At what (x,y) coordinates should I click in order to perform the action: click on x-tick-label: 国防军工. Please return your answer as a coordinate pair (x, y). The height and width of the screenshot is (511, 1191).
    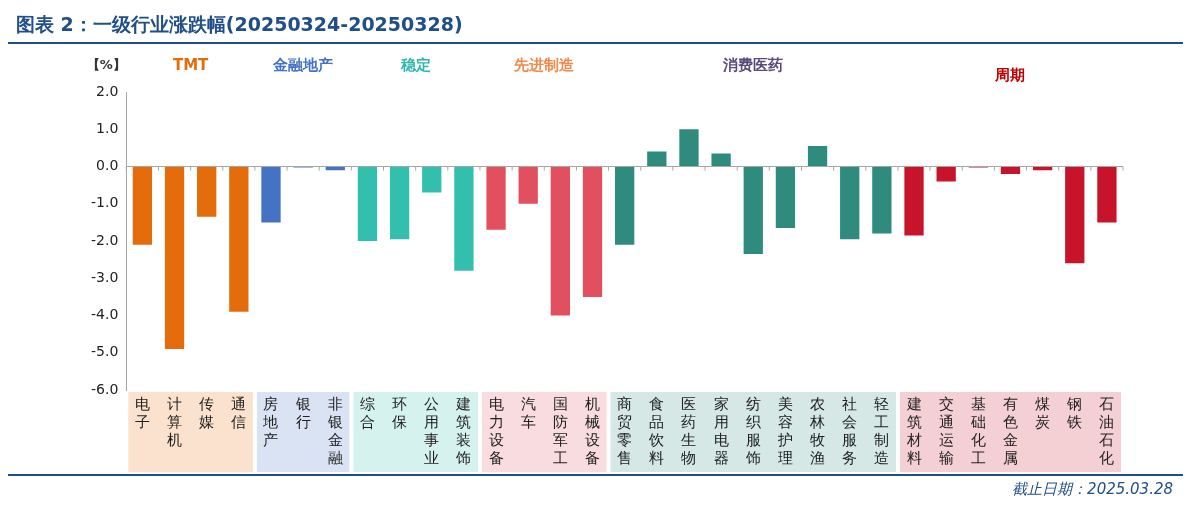
    Looking at the image, I should click on (560, 430).